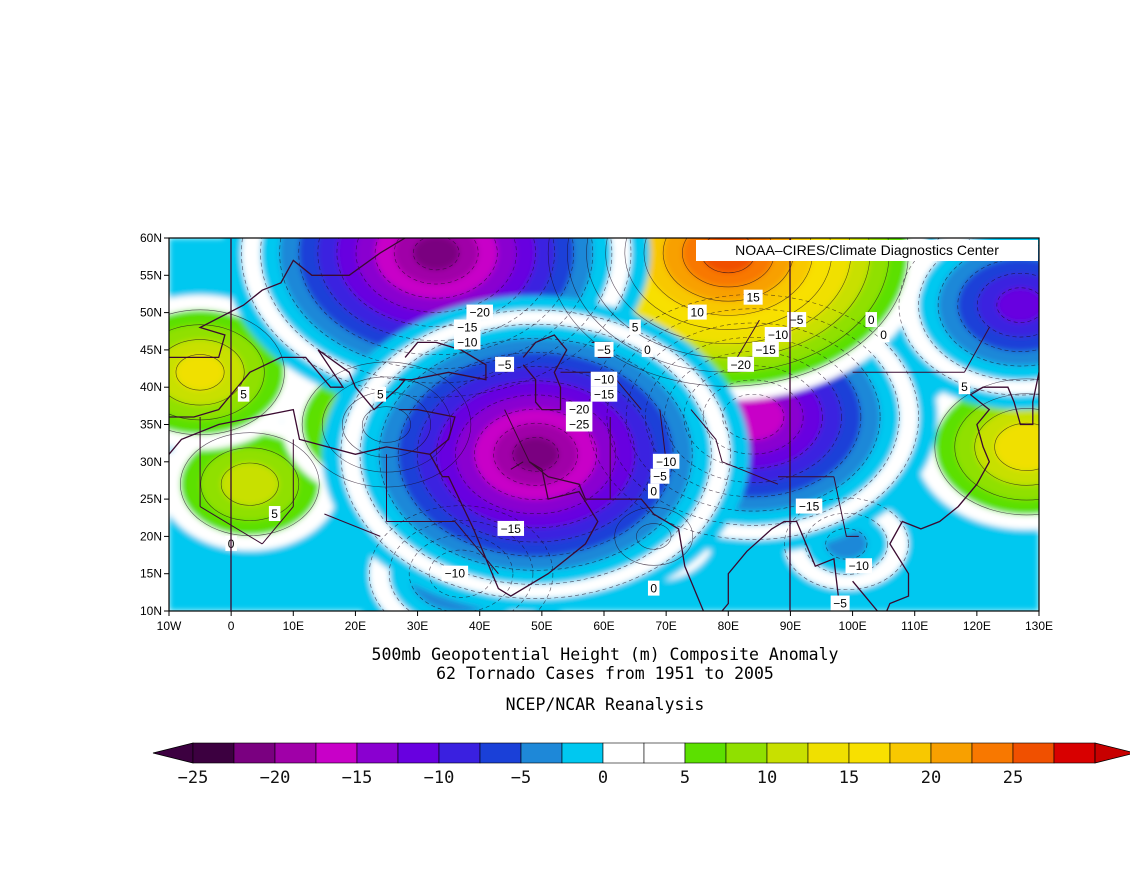  I want to click on lat-tick-label: 55N, so click(151, 275).